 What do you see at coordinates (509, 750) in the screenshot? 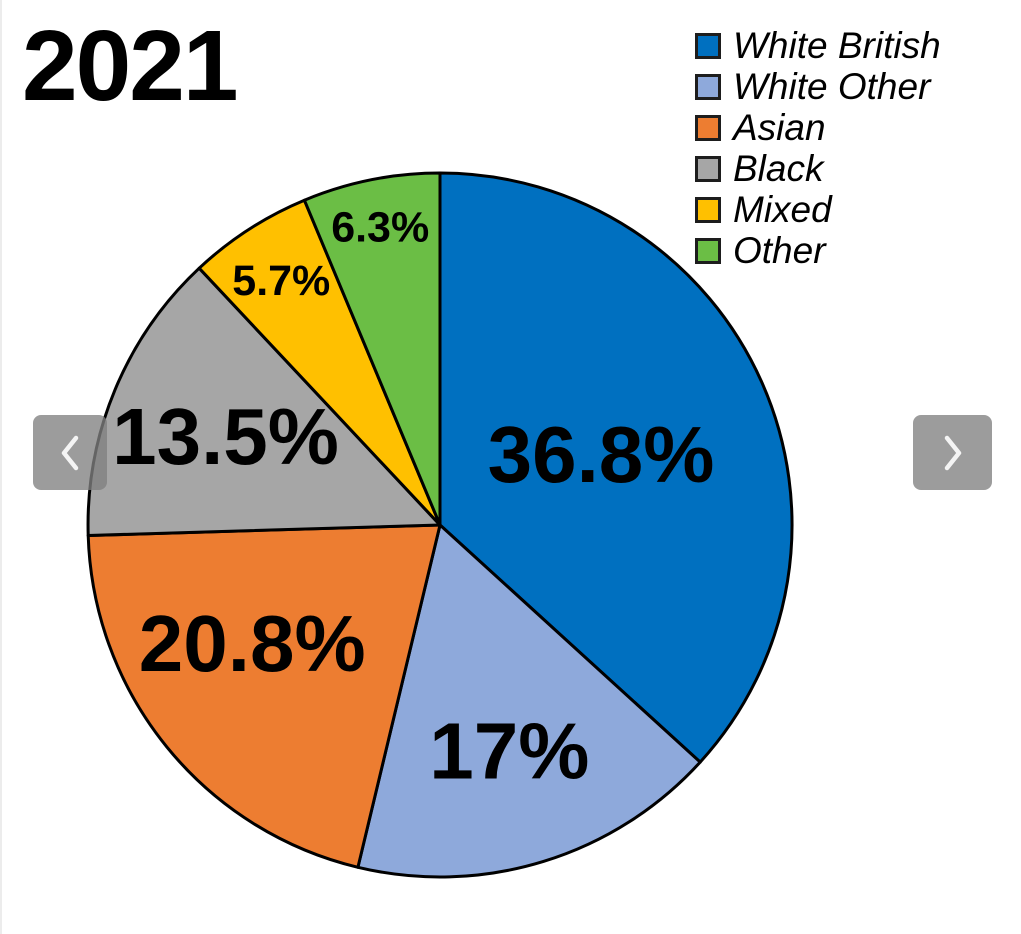
I see `slice-label-white-other: 17%` at bounding box center [509, 750].